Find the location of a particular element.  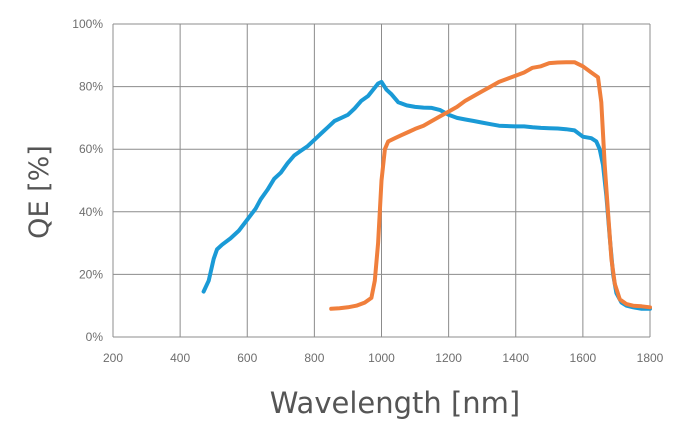

x-tick-label: 800 is located at coordinates (314, 358).